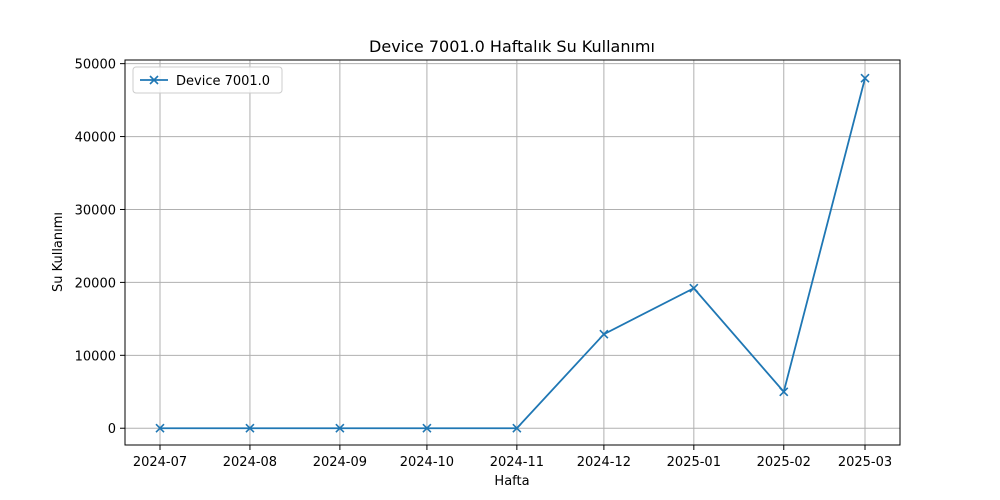 The height and width of the screenshot is (500, 1000). What do you see at coordinates (95, 356) in the screenshot?
I see `y-tick-label: 10000` at bounding box center [95, 356].